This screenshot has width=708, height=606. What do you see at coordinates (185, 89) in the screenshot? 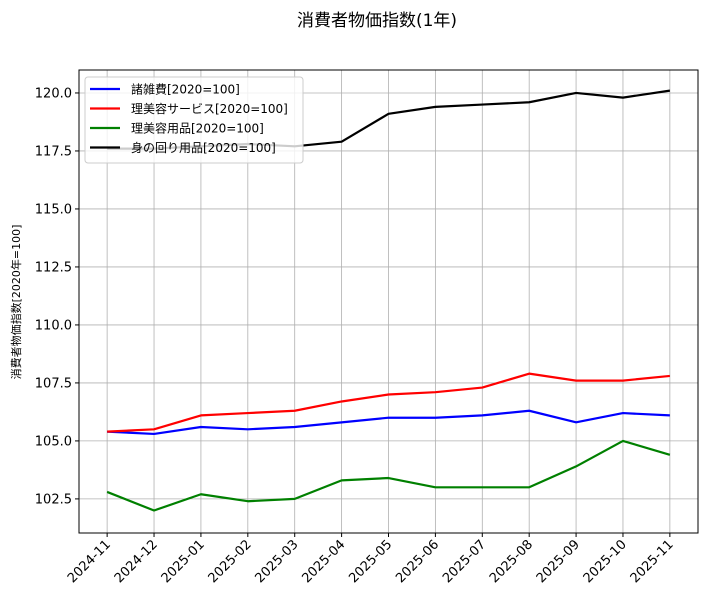
I see `legend-label: 諸雑費[2020=100]` at bounding box center [185, 89].